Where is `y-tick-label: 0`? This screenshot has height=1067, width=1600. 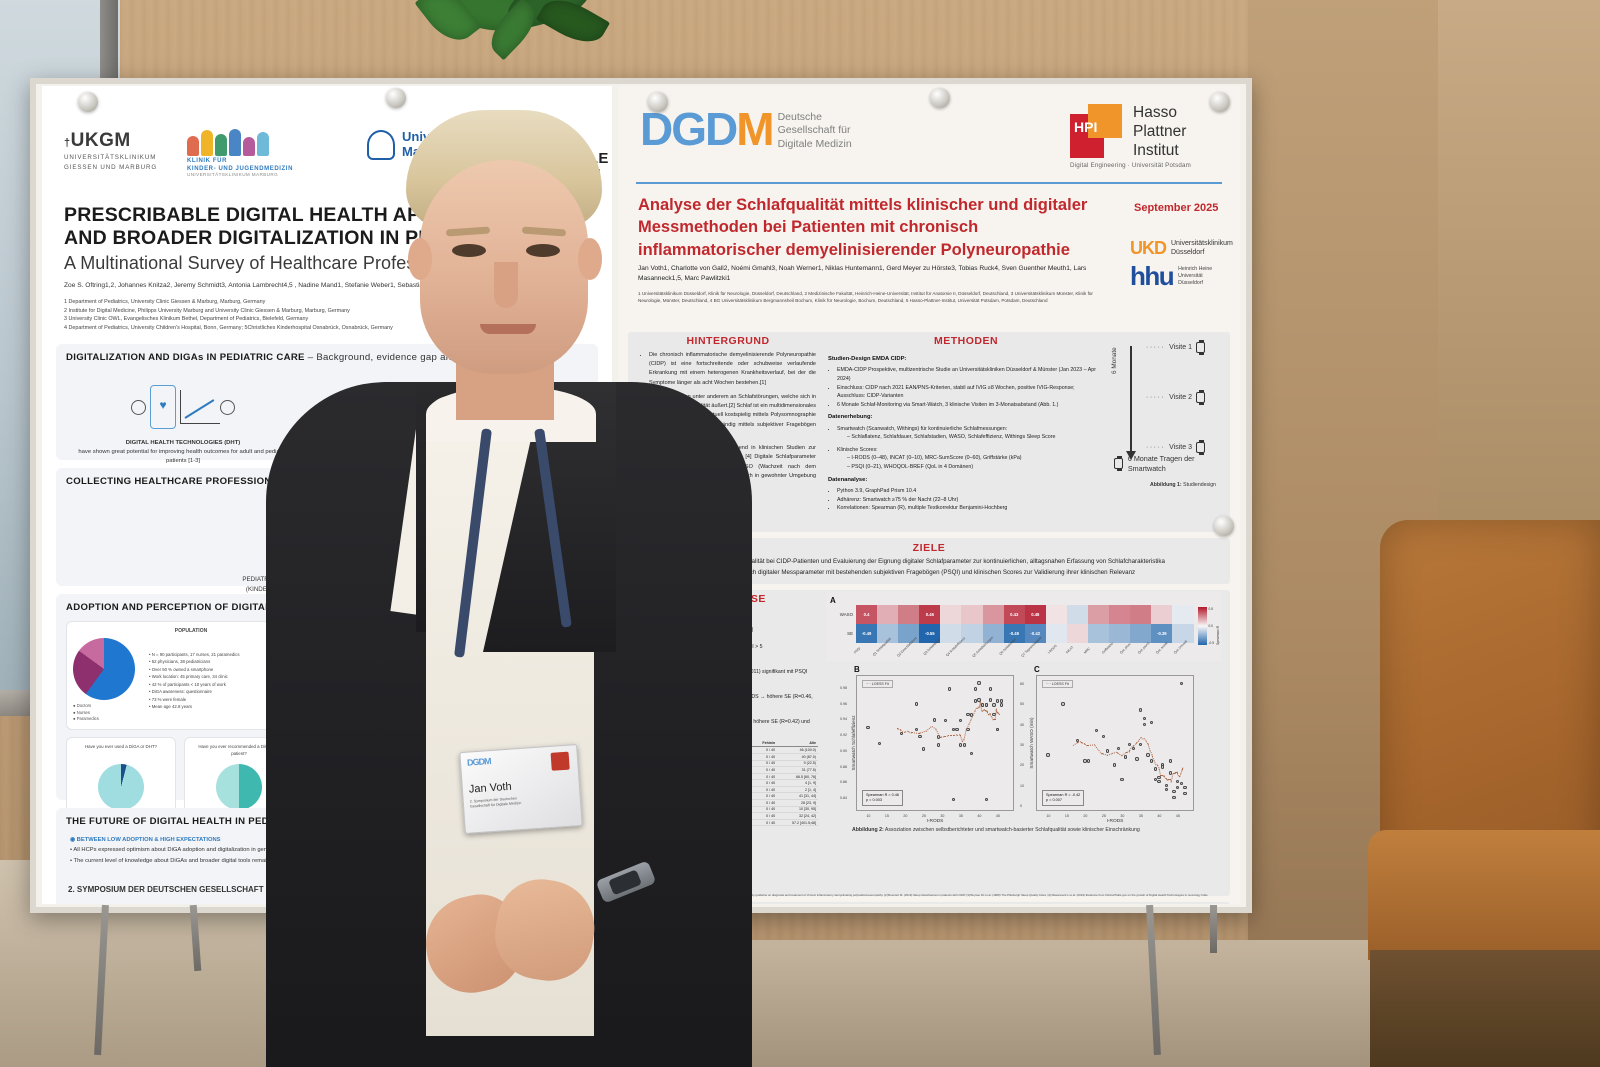 y-tick-label: 0 is located at coordinates (1021, 806).